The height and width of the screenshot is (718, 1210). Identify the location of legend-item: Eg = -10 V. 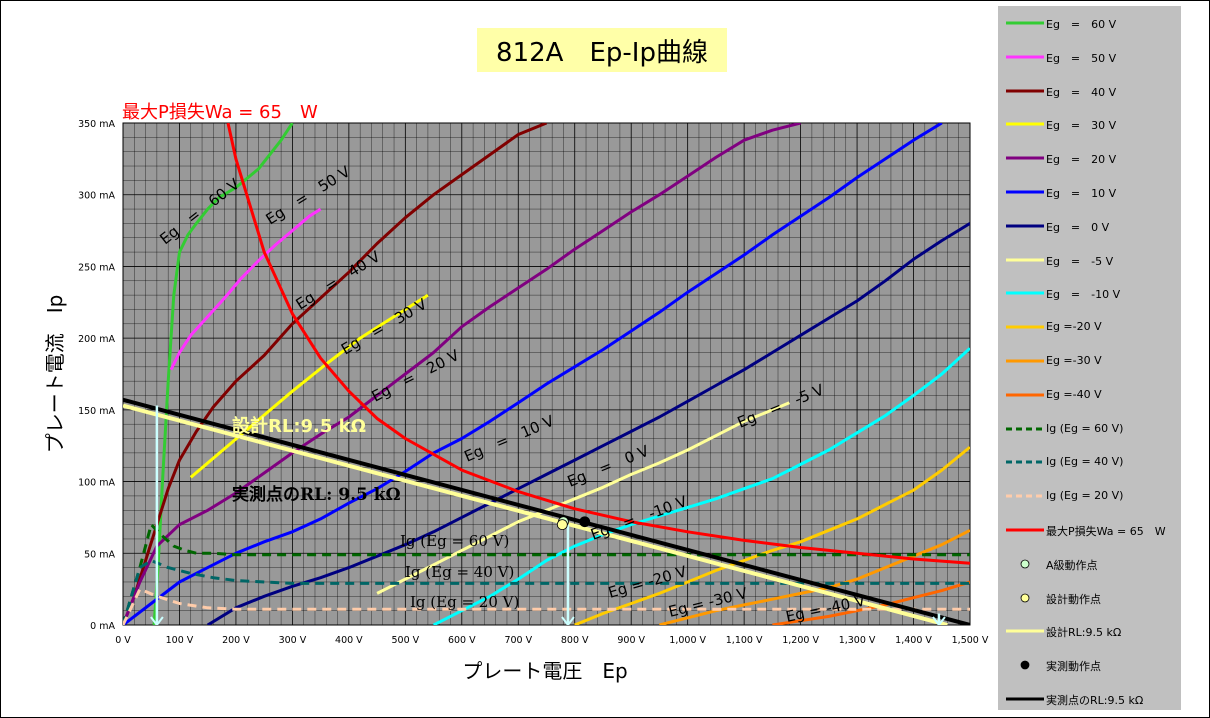
(1089, 294).